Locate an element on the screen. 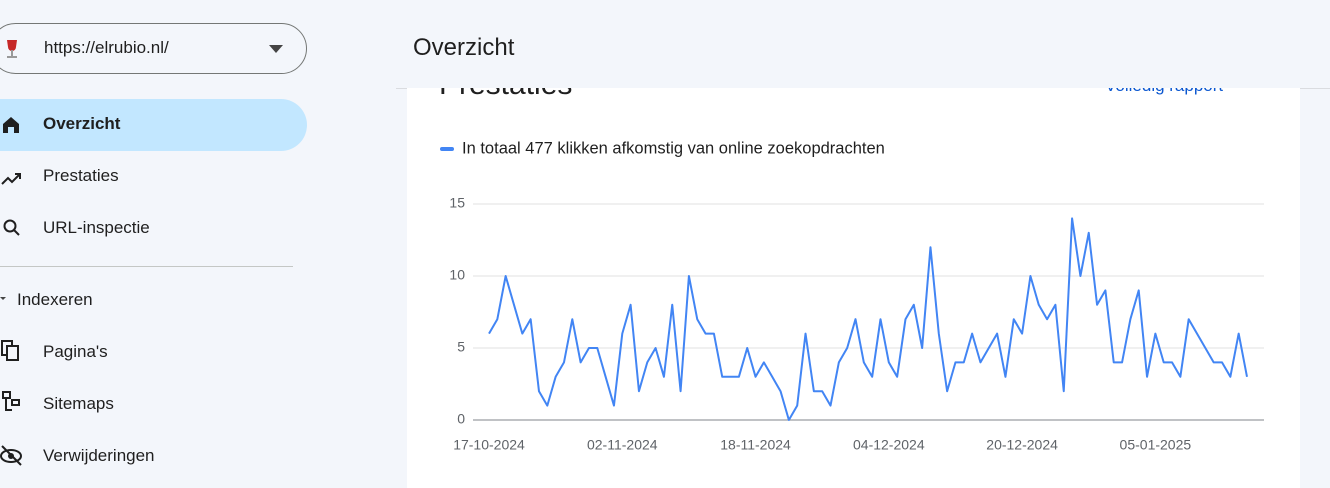 Image resolution: width=1330 pixels, height=488 pixels. nav-selected is located at coordinates (153, 125).